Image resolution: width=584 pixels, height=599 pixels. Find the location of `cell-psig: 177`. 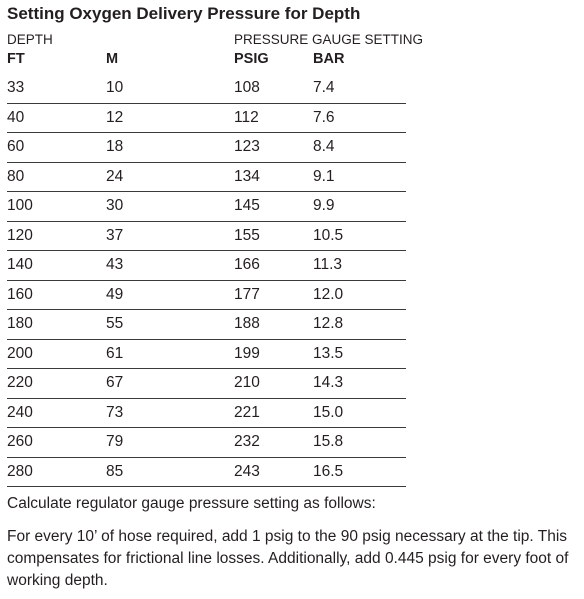

cell-psig: 177 is located at coordinates (247, 294).